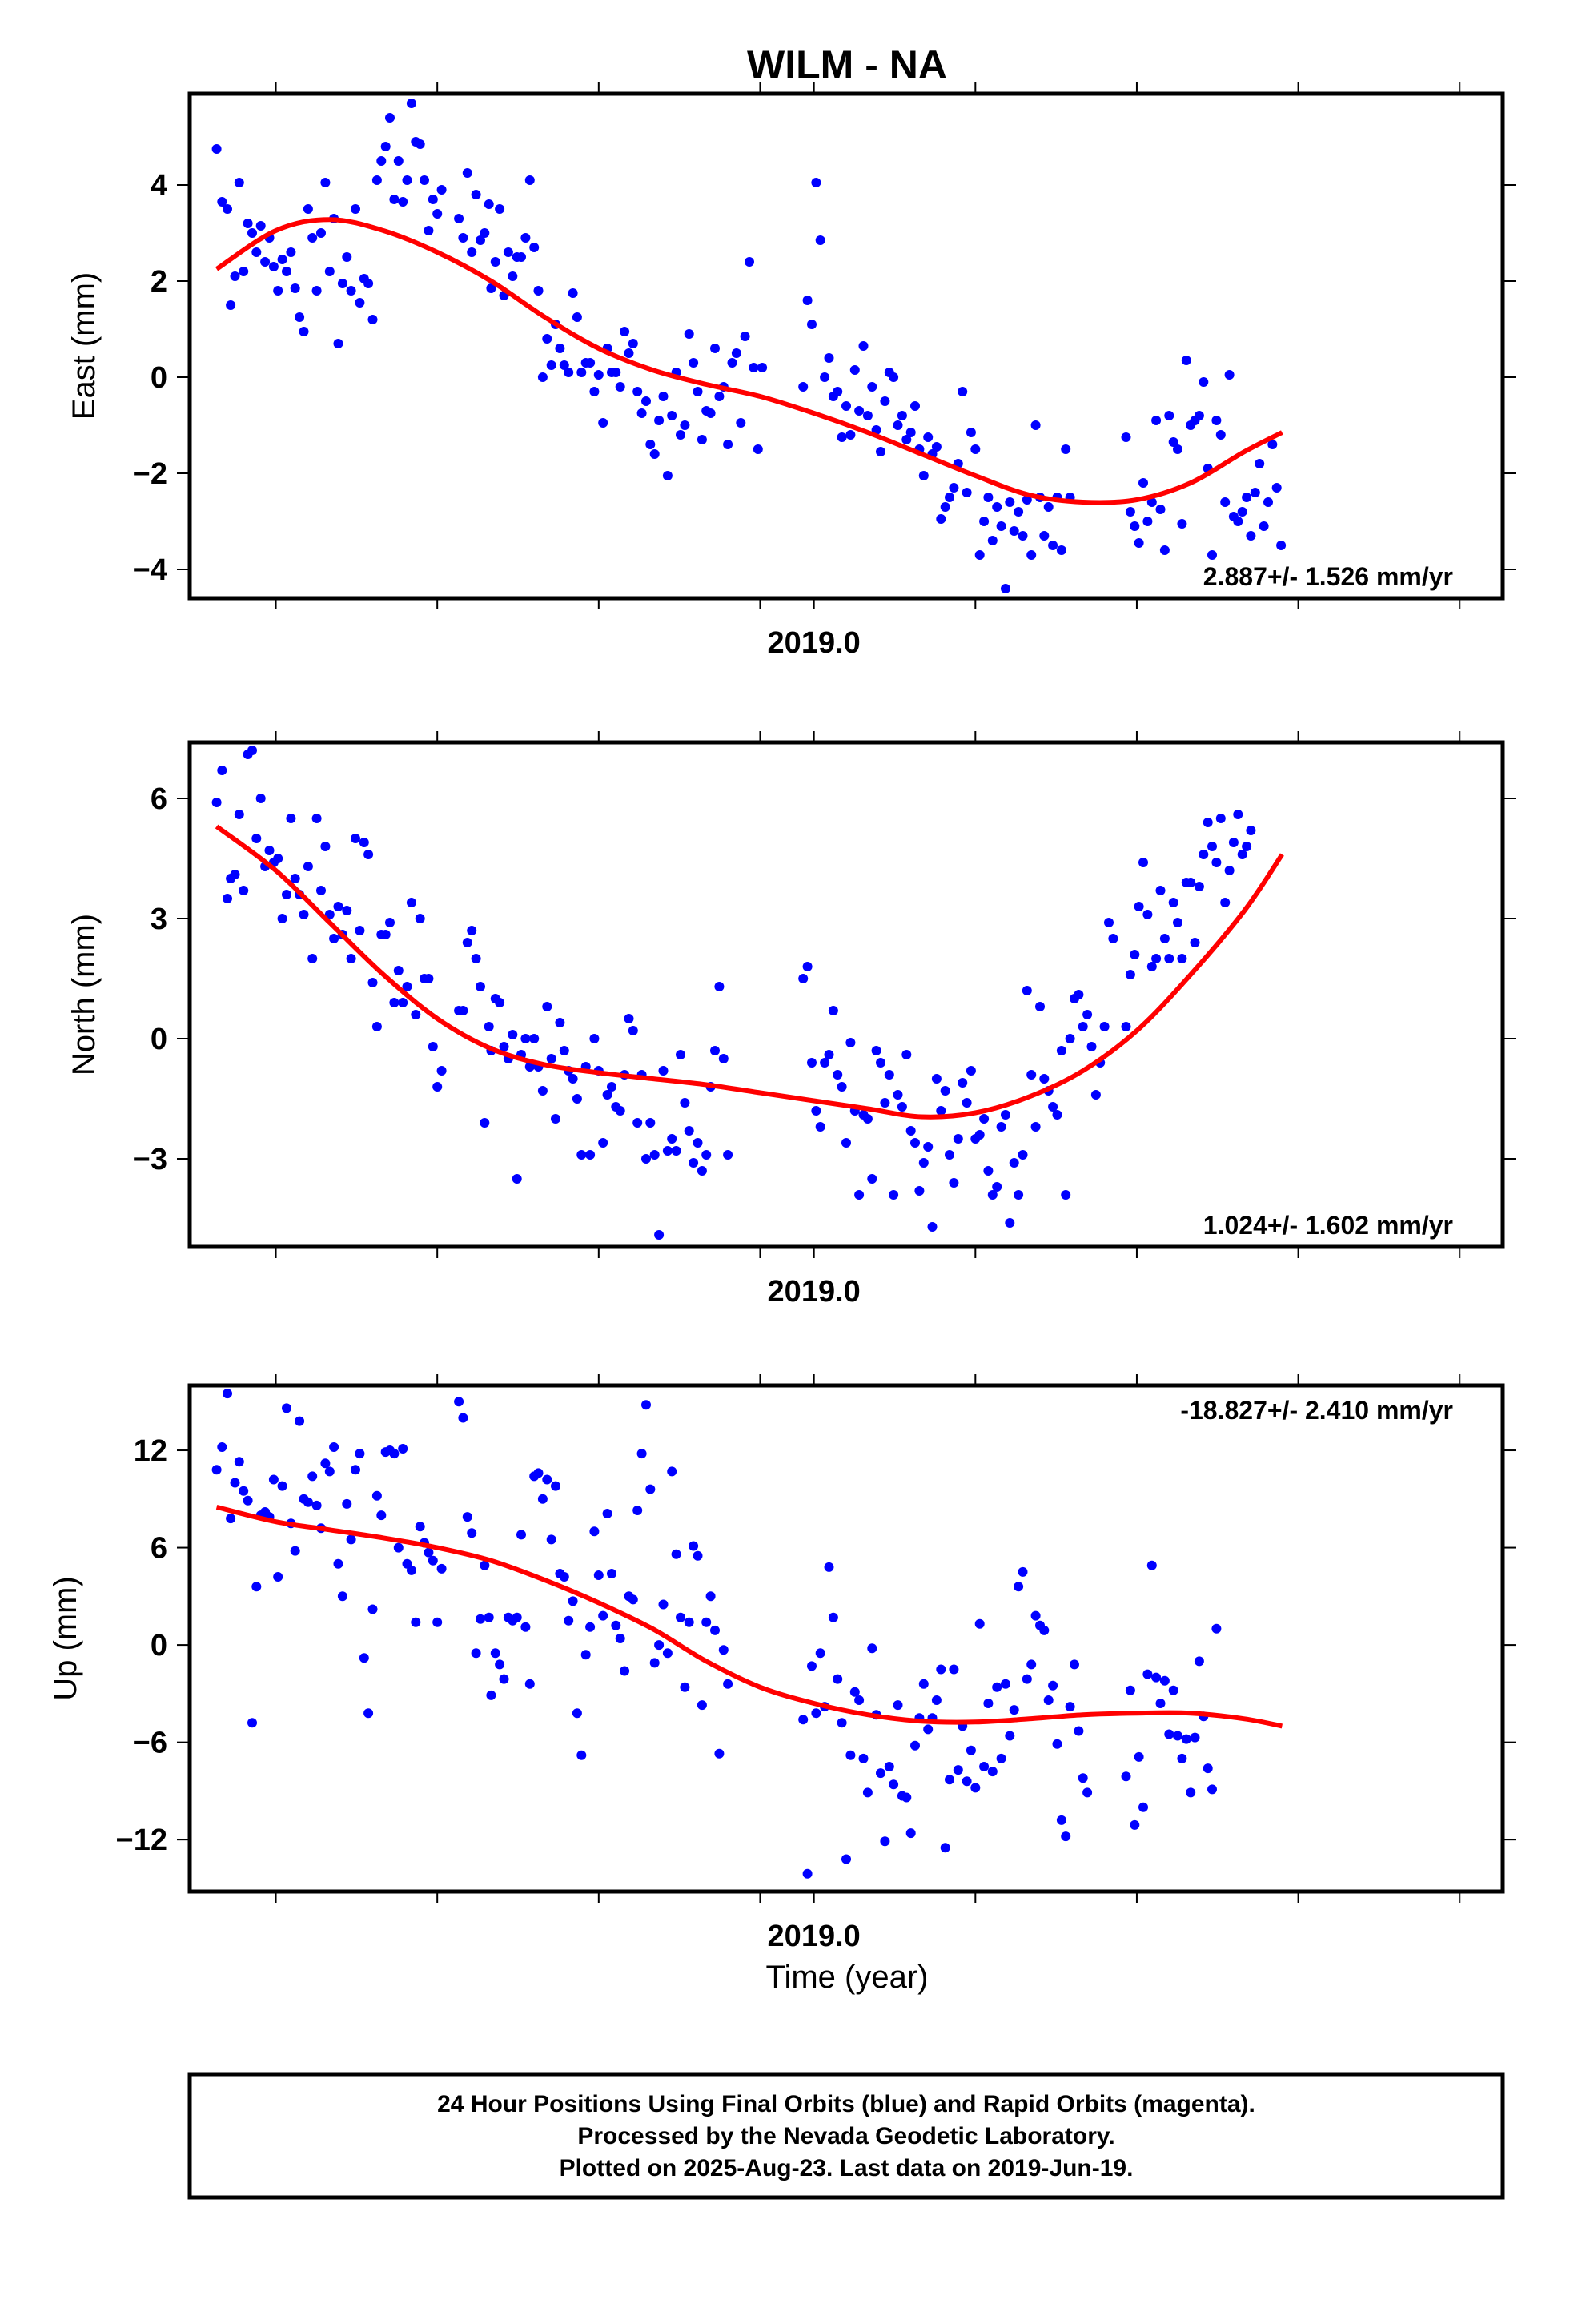  I want to click on up-y-tick-label: 0, so click(159, 1646).